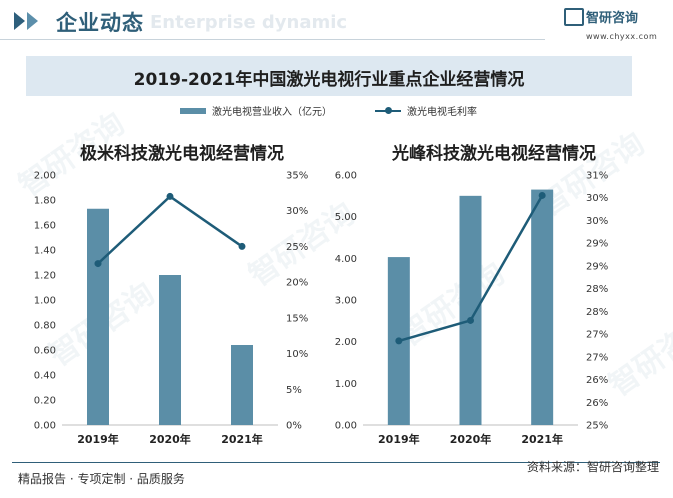  What do you see at coordinates (346, 384) in the screenshot?
I see `right-y-tick-label: 1.00` at bounding box center [346, 384].